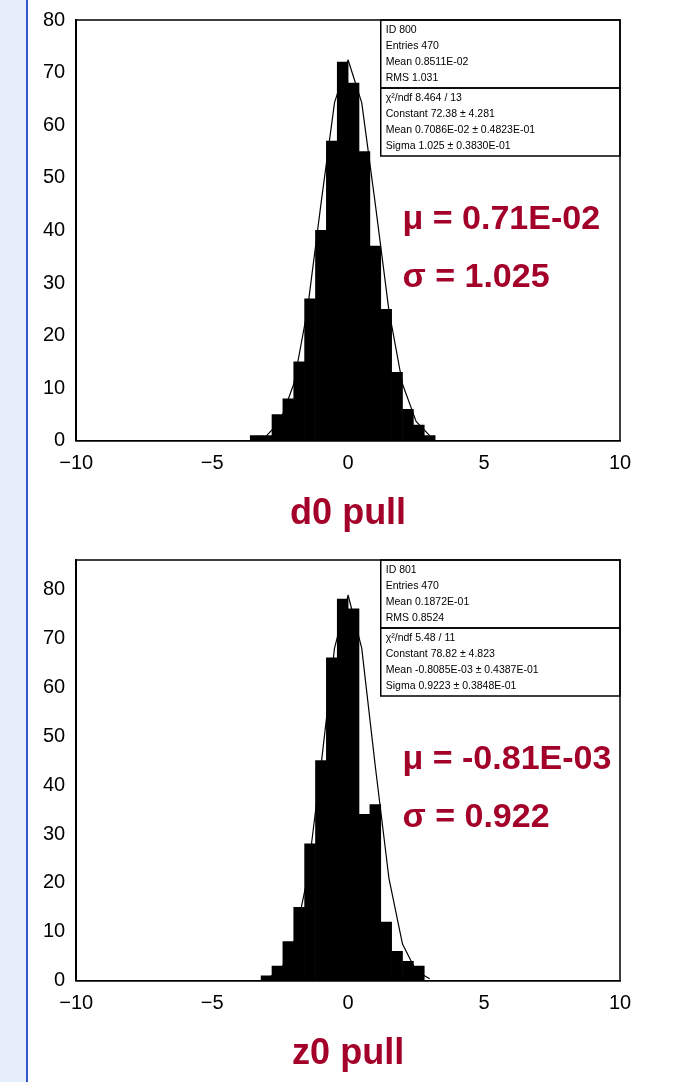 The width and height of the screenshot is (700, 1082). I want to click on annotation: Mean -0.8085E-03 ± 0.4387E-01, so click(462, 668).